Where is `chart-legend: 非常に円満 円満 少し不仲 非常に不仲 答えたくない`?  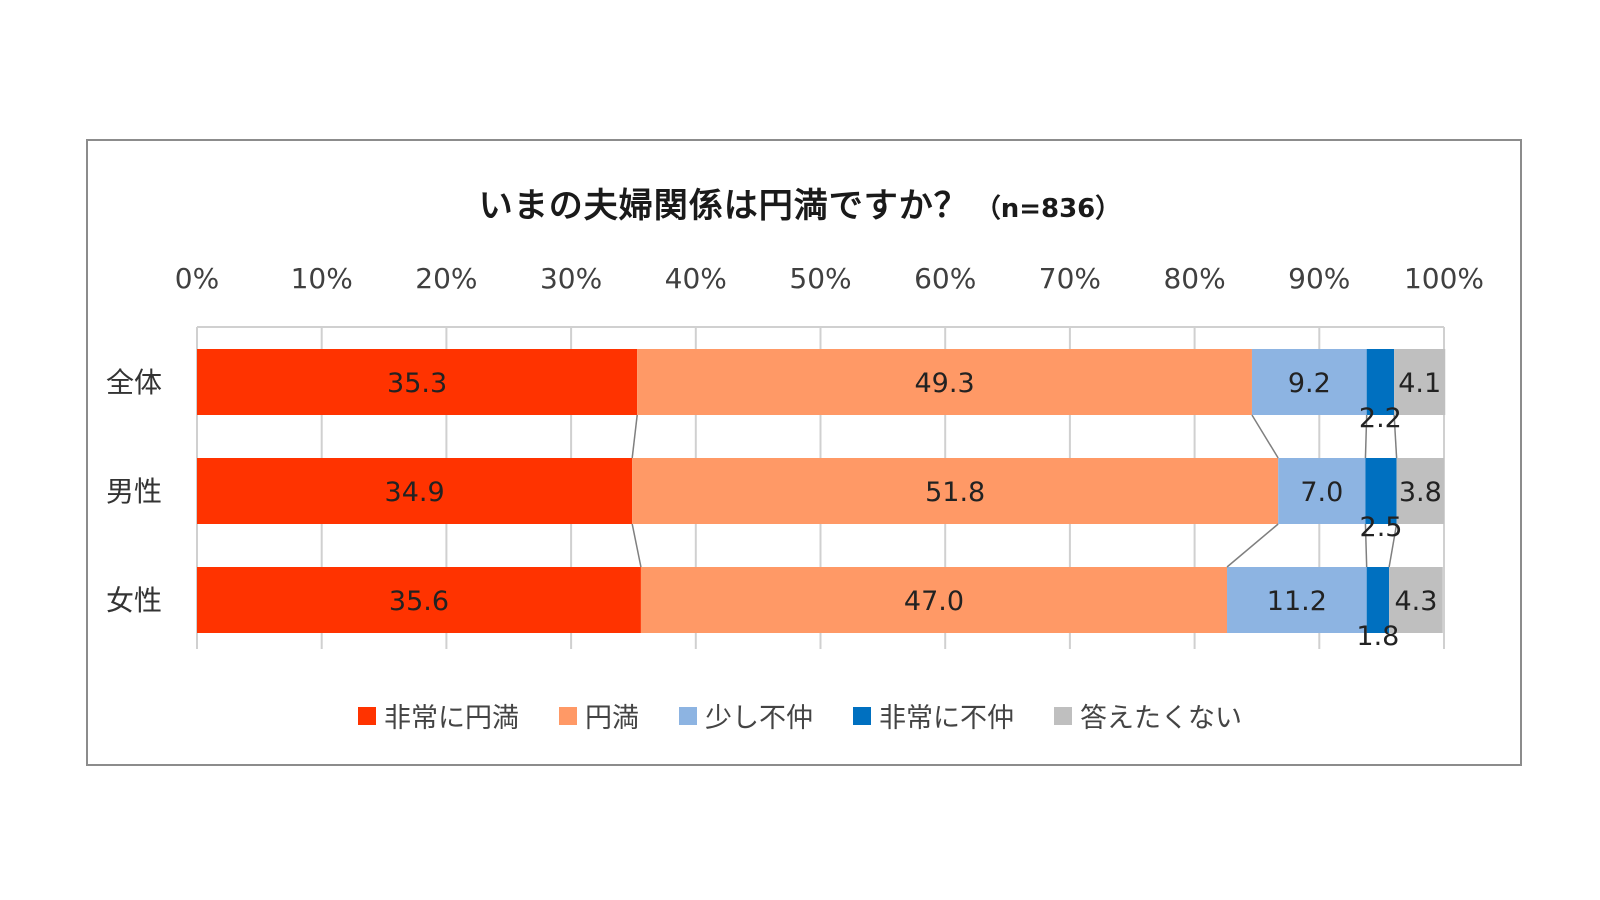
chart-legend: 非常に円満 円満 少し不仲 非常に不仲 答えたくない is located at coordinates (800, 715).